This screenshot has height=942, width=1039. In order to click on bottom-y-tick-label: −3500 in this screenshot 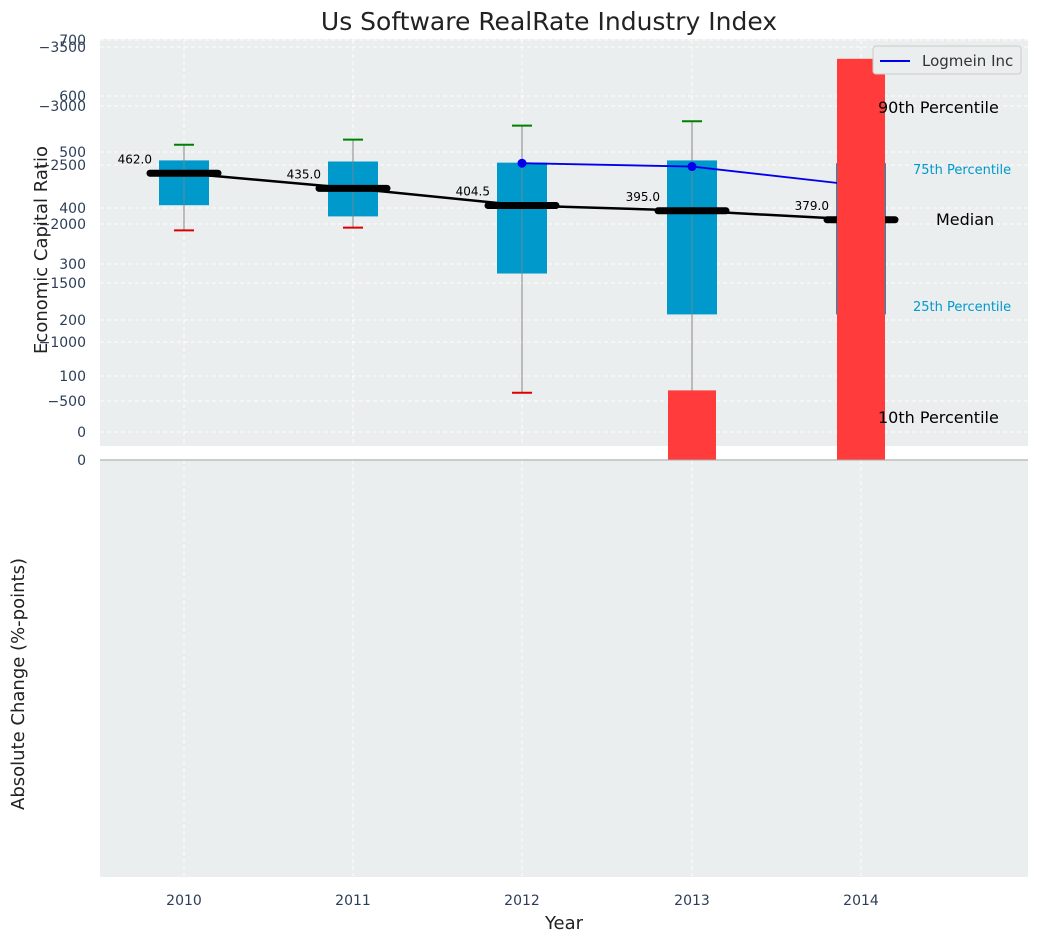, I will do `click(62, 48)`.